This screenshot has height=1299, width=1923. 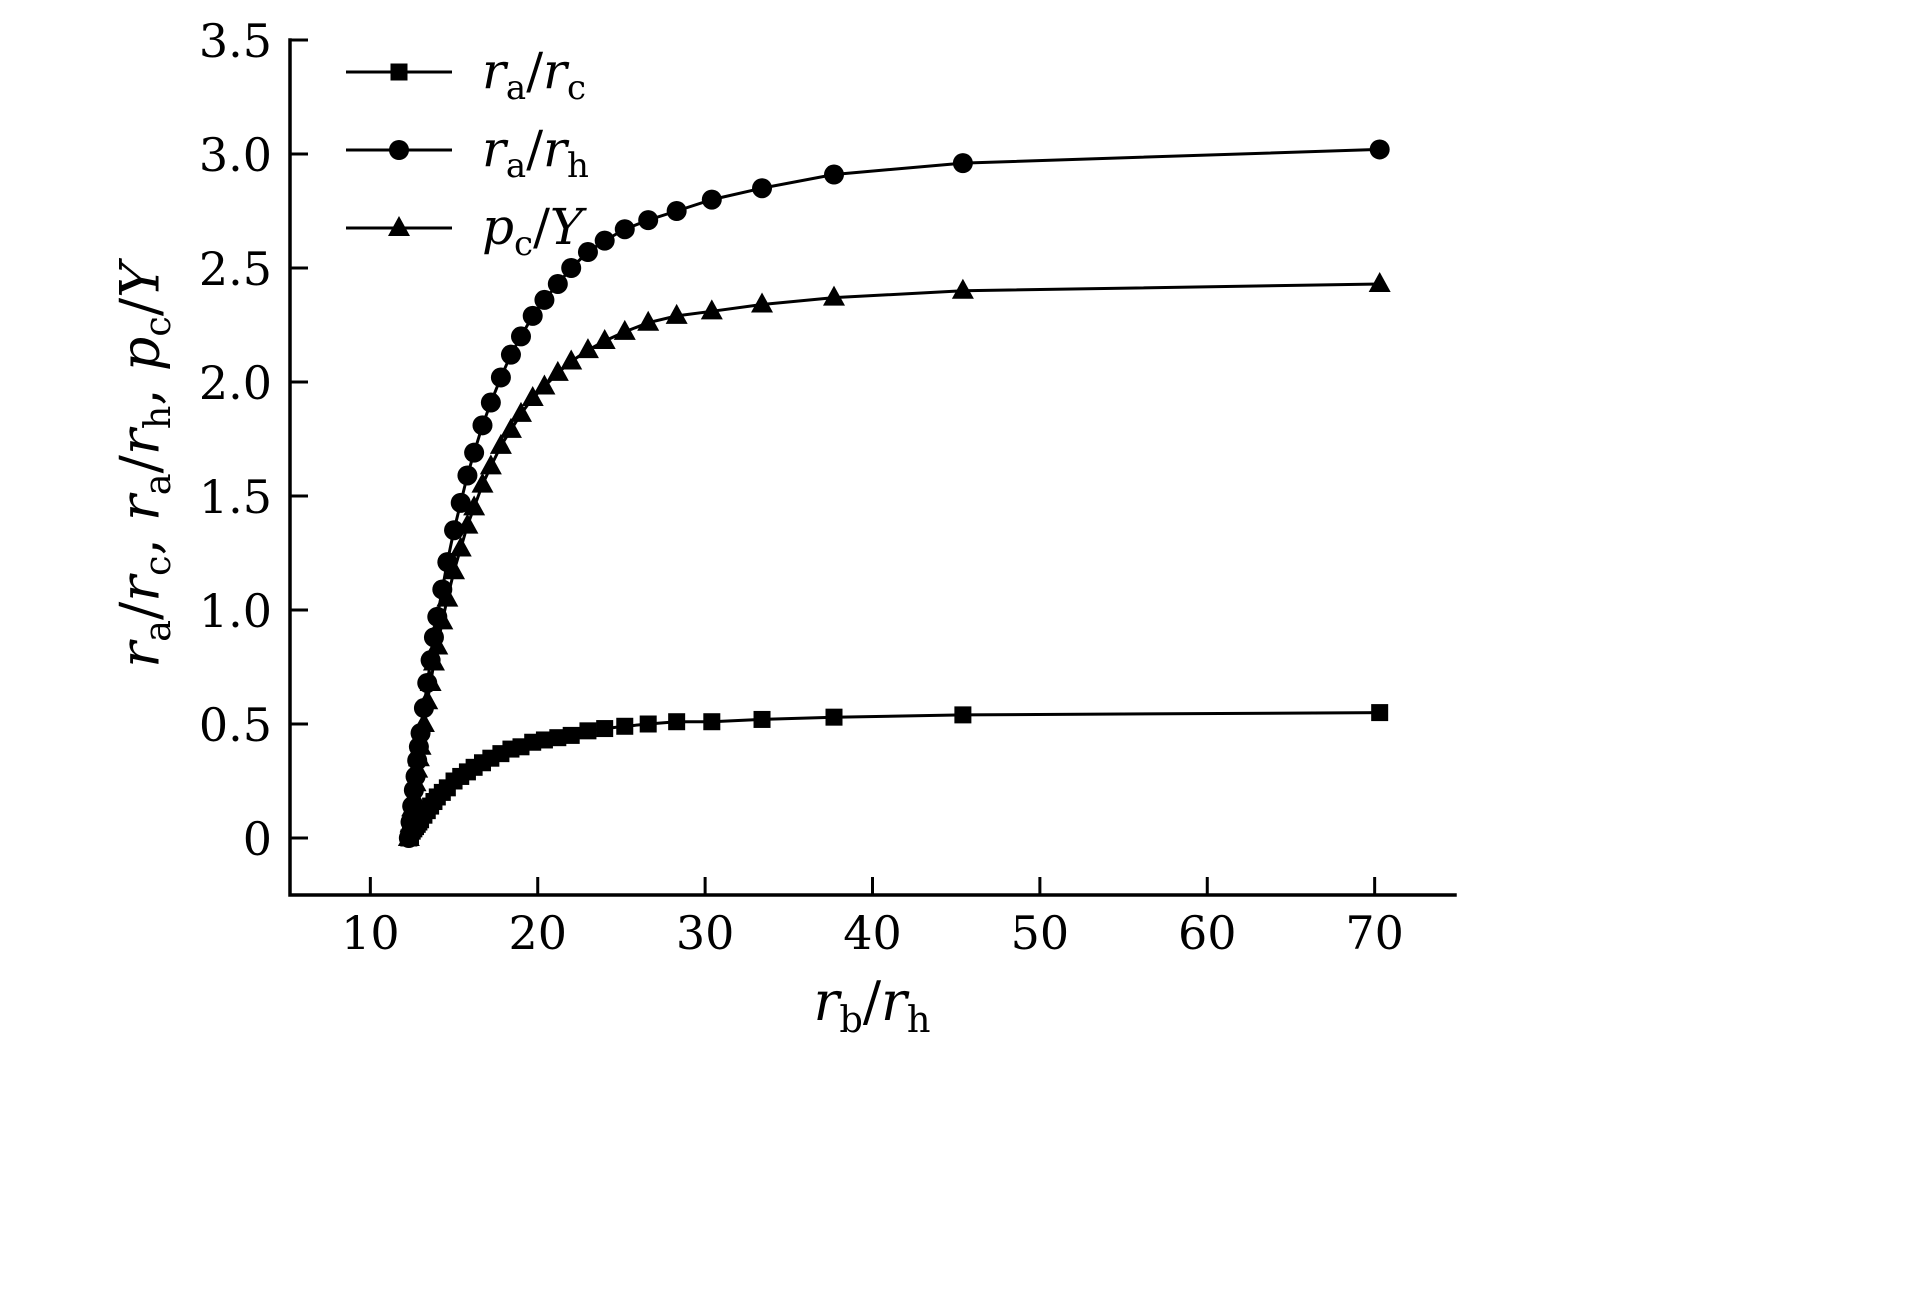 What do you see at coordinates (872, 933) in the screenshot?
I see `x-tick-label: 40` at bounding box center [872, 933].